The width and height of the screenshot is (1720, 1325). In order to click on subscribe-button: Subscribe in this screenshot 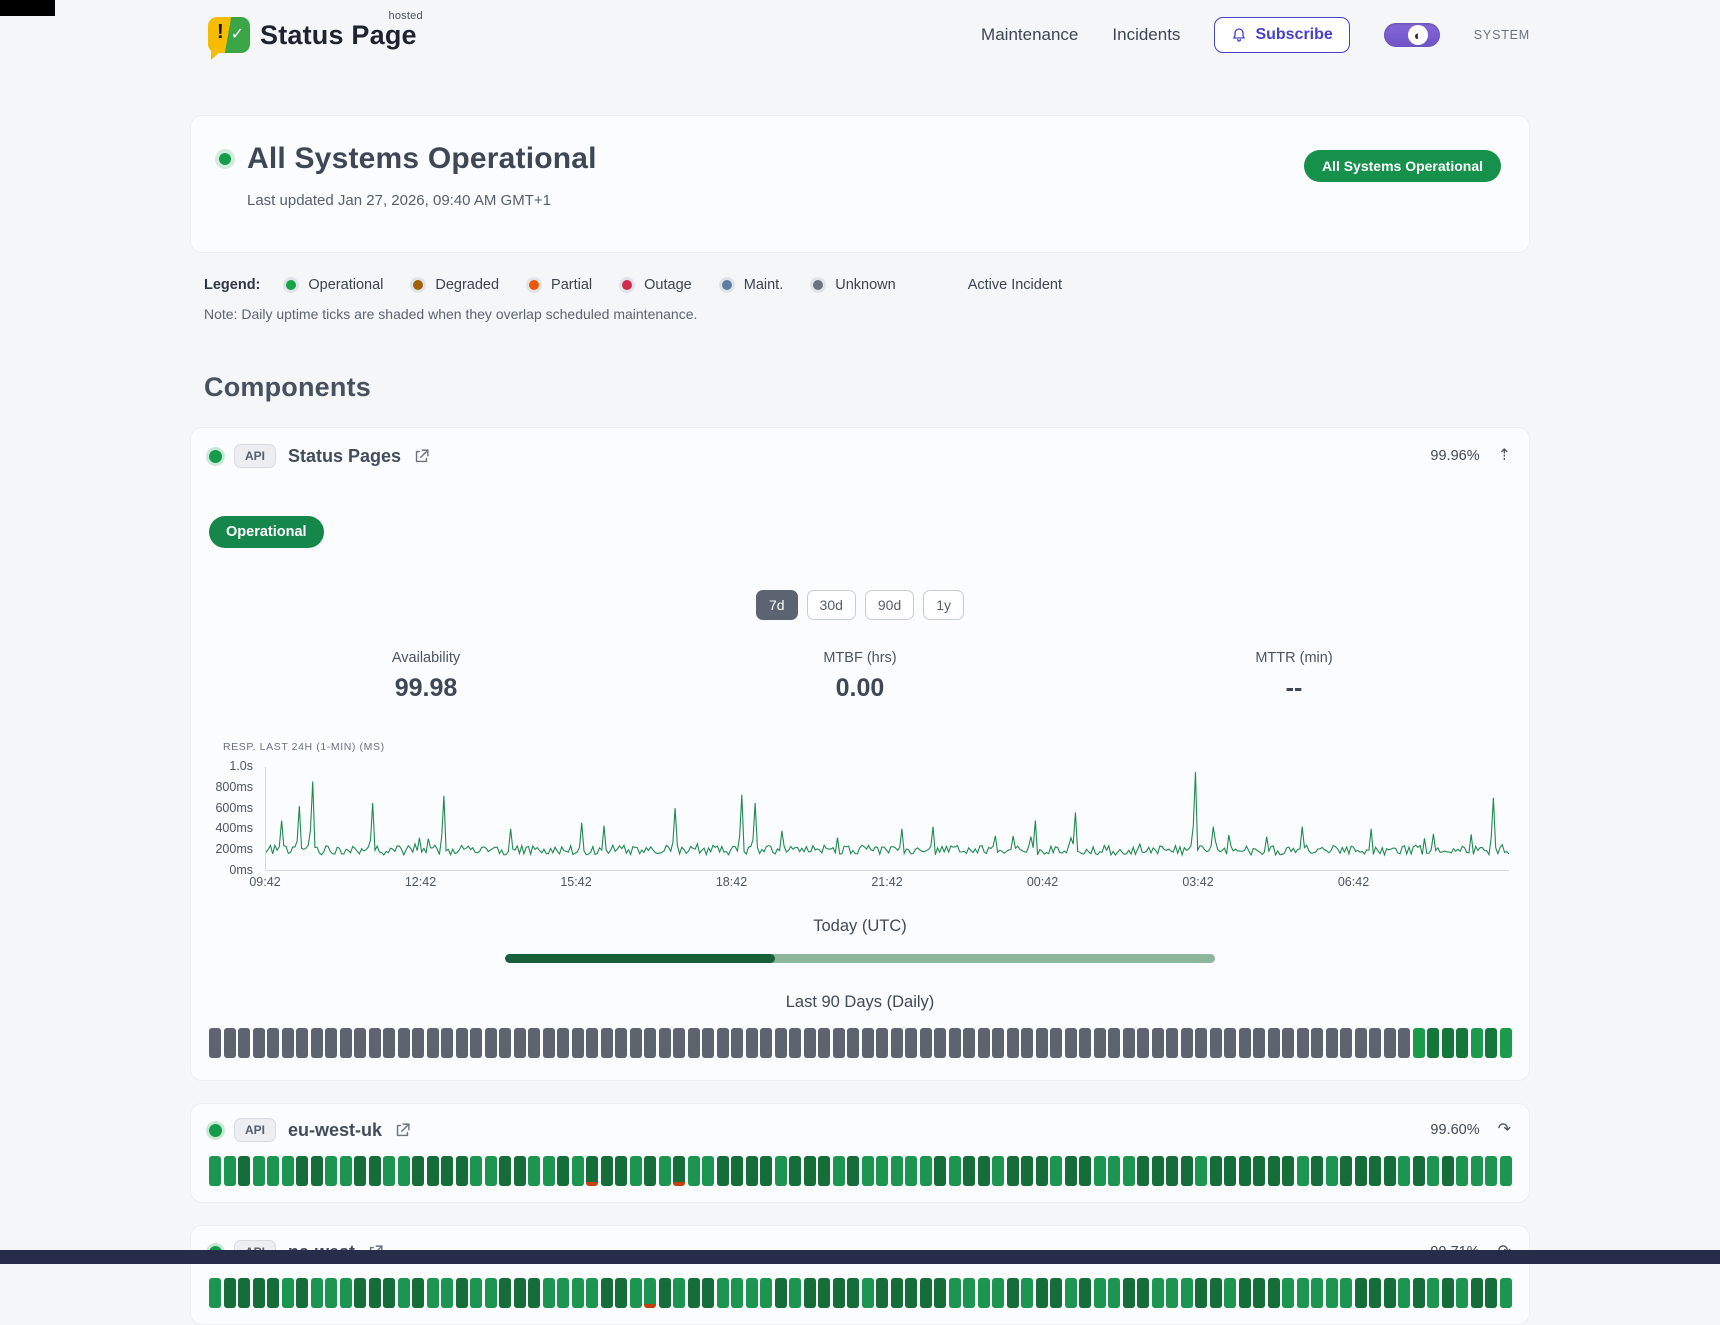, I will do `click(1282, 35)`.